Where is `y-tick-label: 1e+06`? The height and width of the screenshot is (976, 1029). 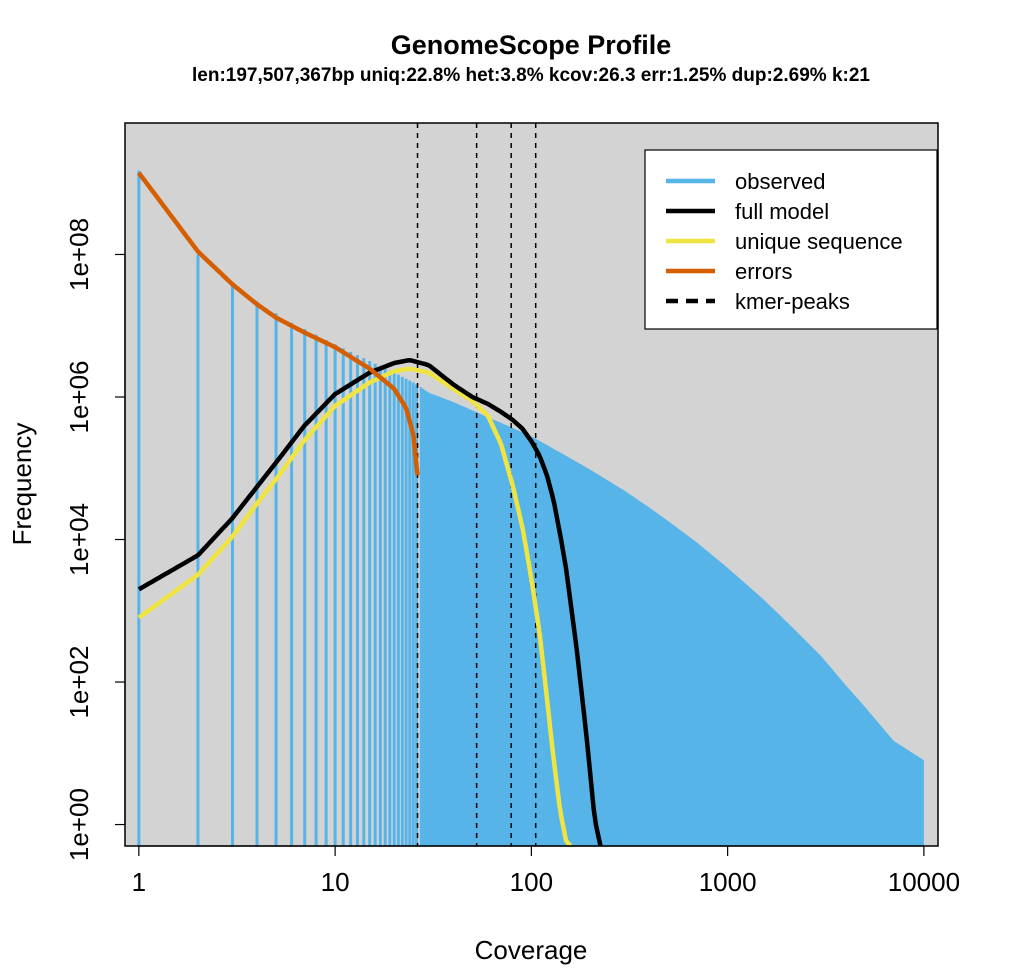 y-tick-label: 1e+06 is located at coordinates (79, 396).